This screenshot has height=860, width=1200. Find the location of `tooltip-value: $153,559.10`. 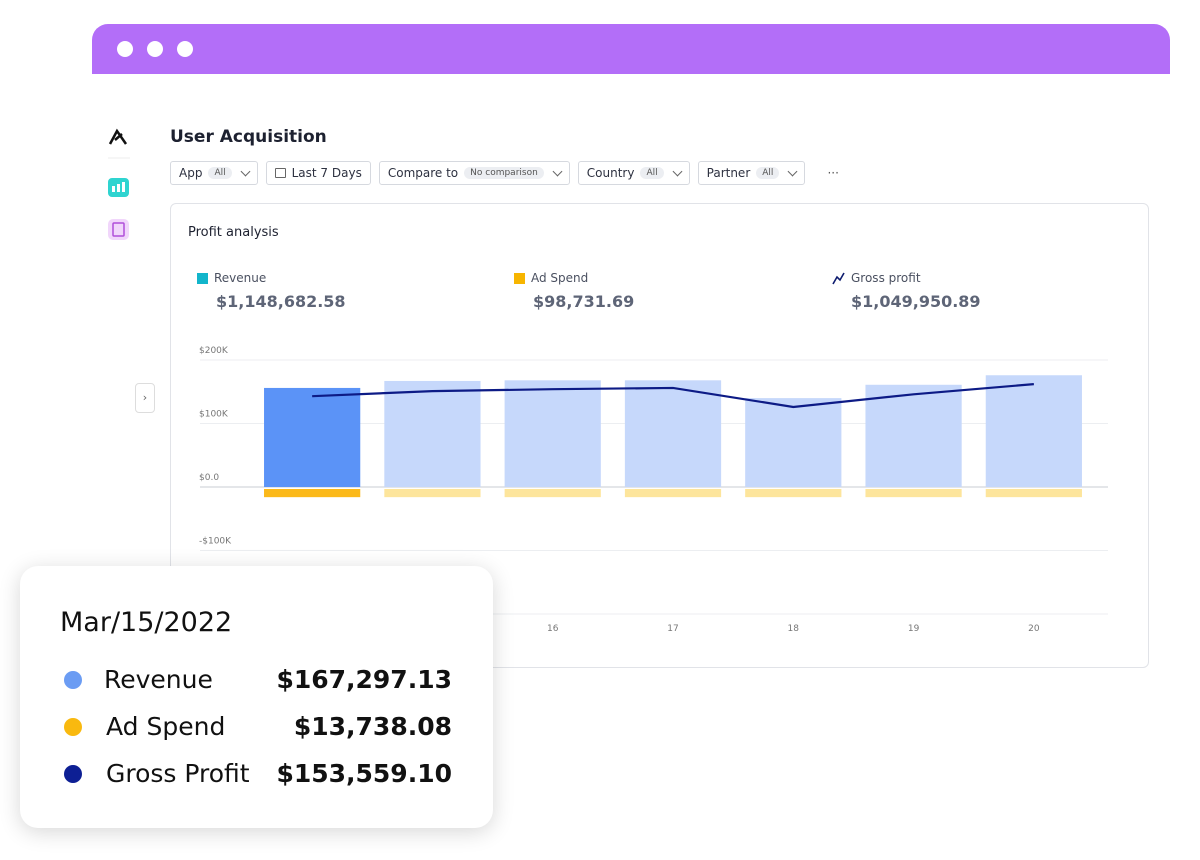

tooltip-value: $153,559.10 is located at coordinates (364, 773).